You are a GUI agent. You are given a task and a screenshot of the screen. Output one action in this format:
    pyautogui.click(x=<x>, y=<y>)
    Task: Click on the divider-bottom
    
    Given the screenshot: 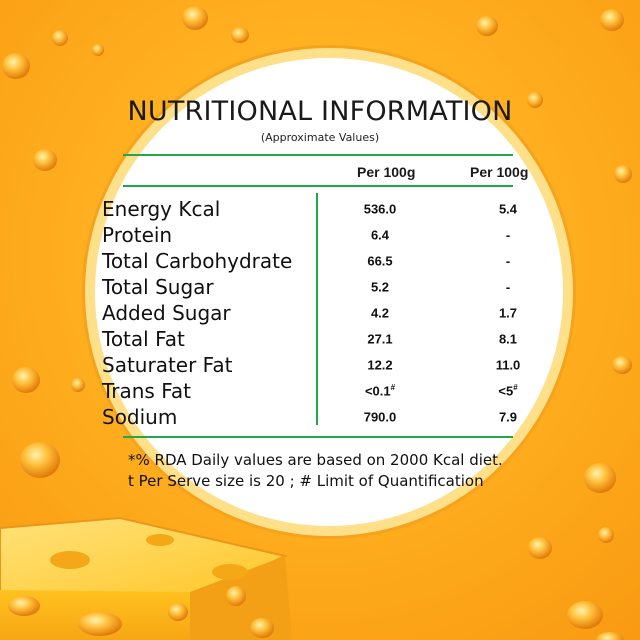 What is the action you would take?
    pyautogui.click(x=318, y=437)
    